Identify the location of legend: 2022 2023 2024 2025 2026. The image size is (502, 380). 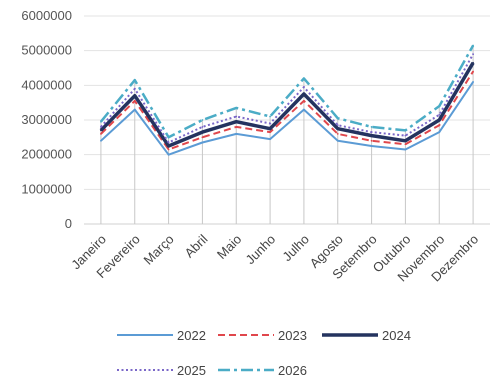
(264, 353).